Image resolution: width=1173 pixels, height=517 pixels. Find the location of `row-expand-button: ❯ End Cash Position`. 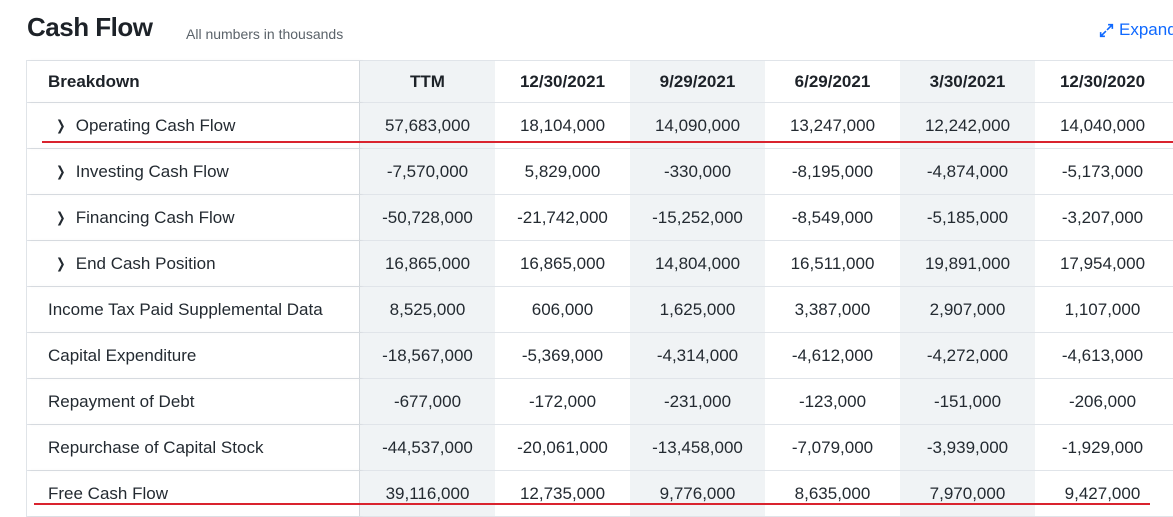

row-expand-button: ❯ End Cash Position is located at coordinates (132, 263).